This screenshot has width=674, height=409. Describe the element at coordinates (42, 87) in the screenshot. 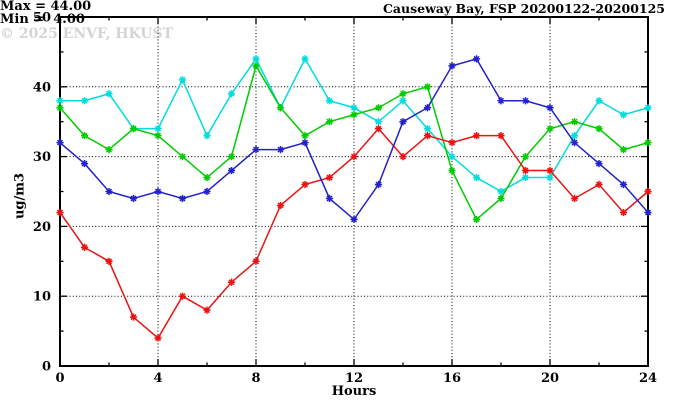

I see `y-tick-label: 40` at that location.